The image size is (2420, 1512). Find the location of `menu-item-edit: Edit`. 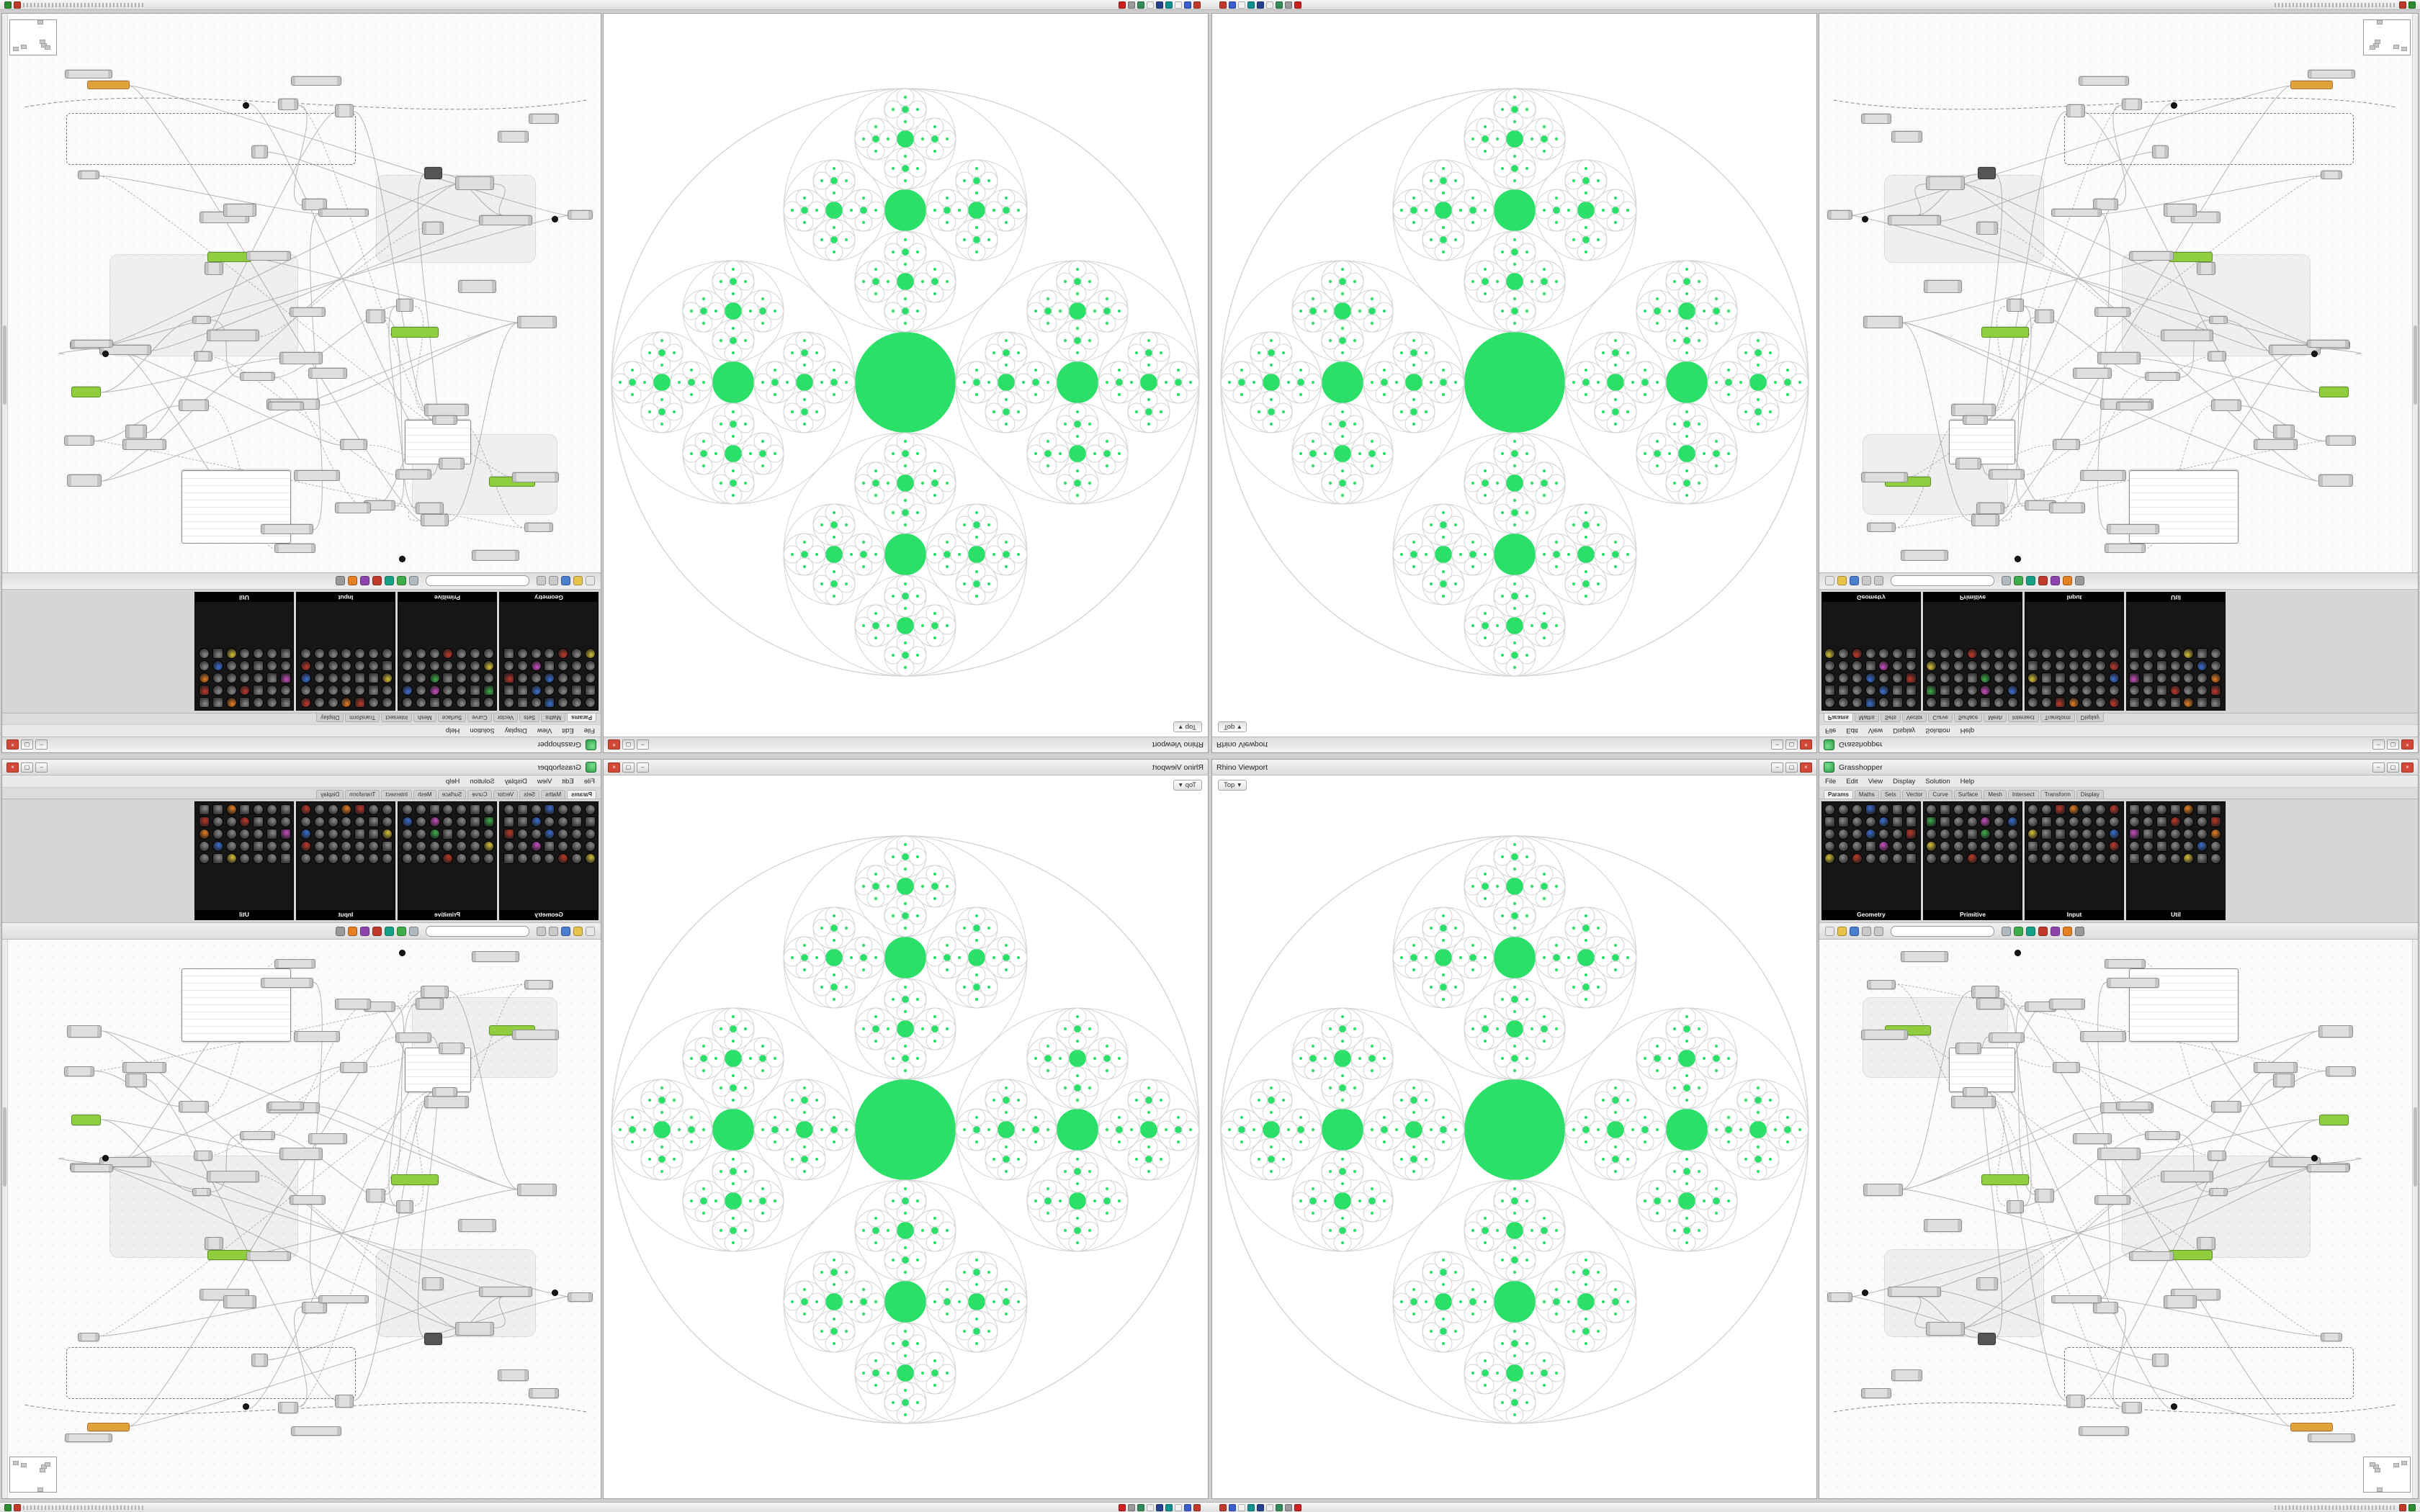

menu-item-edit: Edit is located at coordinates (568, 781).